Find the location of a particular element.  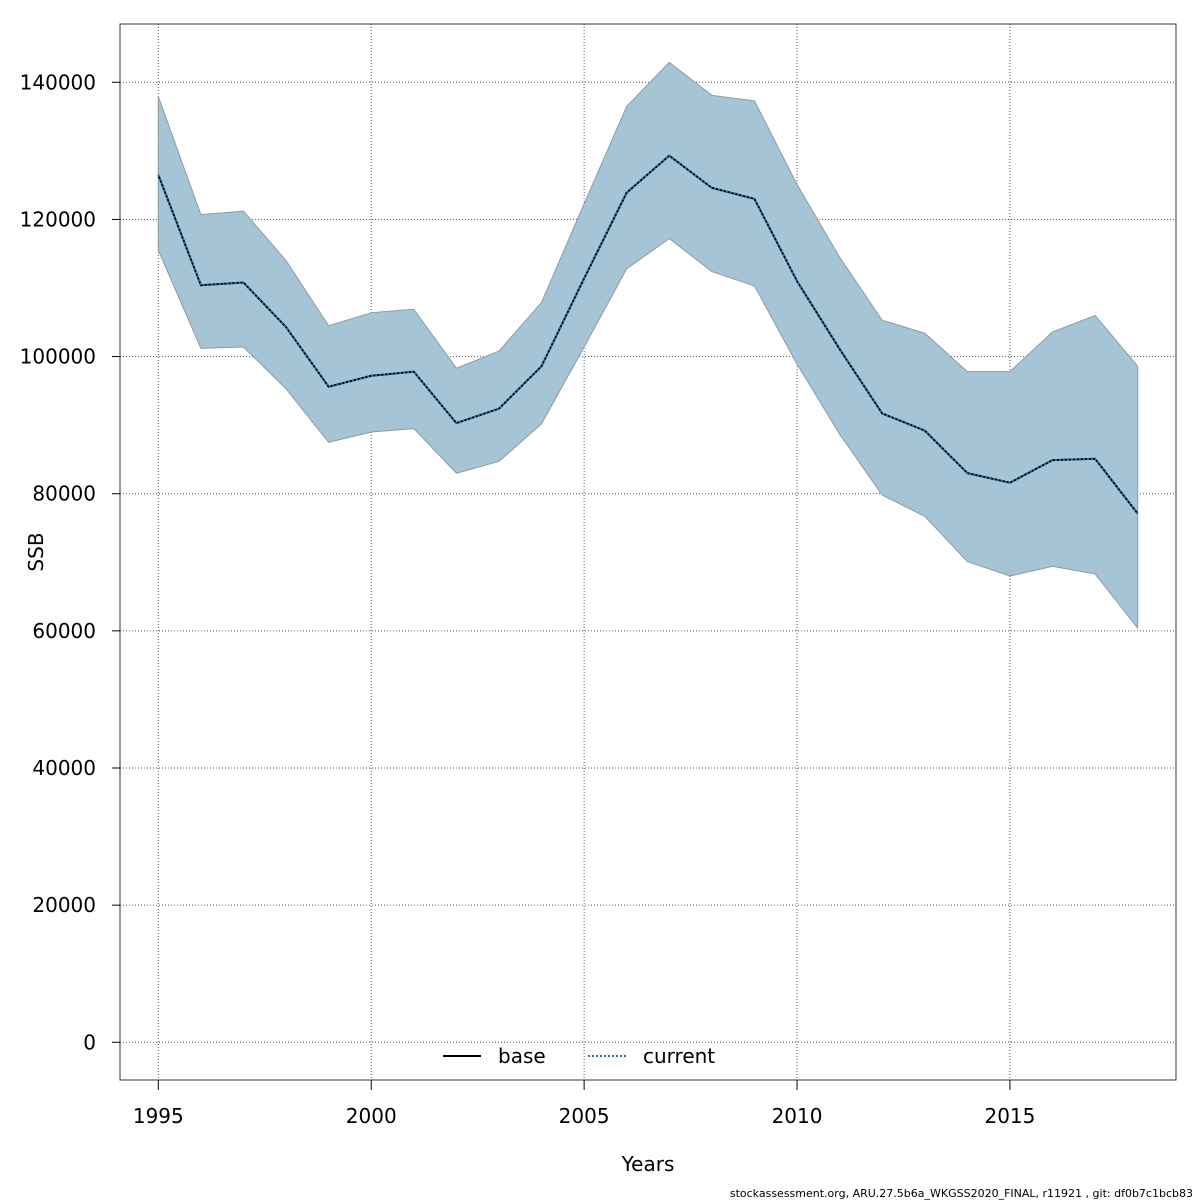

y-tick-label: 0 is located at coordinates (89, 1042).